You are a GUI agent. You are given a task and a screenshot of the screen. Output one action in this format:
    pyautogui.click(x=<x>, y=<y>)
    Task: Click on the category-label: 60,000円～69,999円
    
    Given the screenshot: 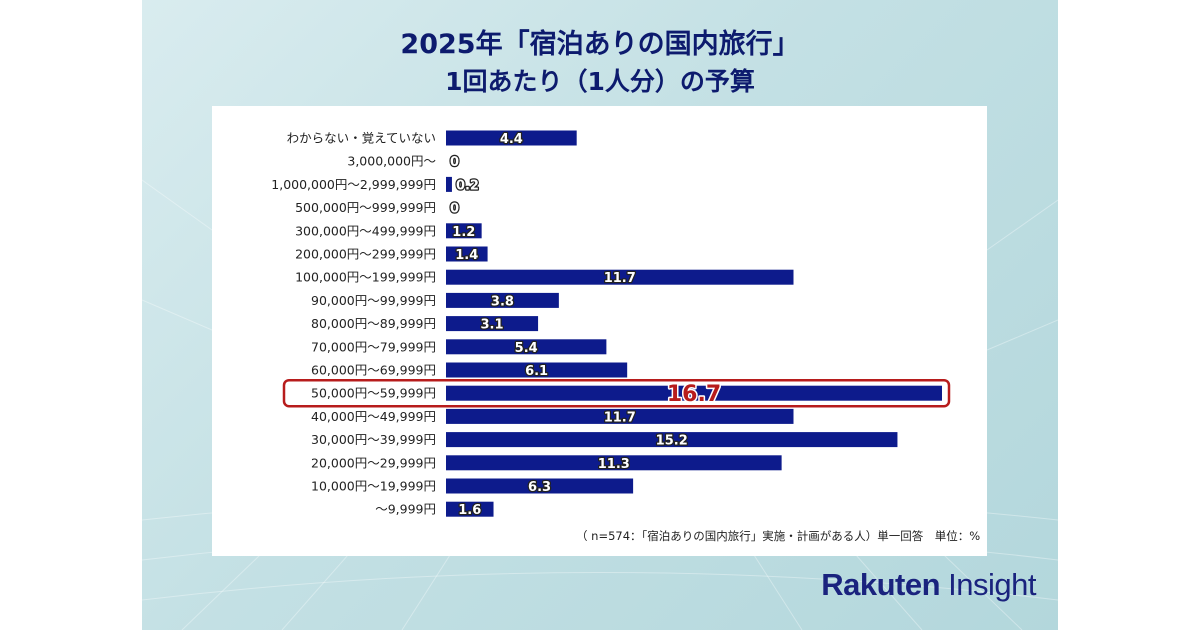 What is the action you would take?
    pyautogui.click(x=373, y=370)
    